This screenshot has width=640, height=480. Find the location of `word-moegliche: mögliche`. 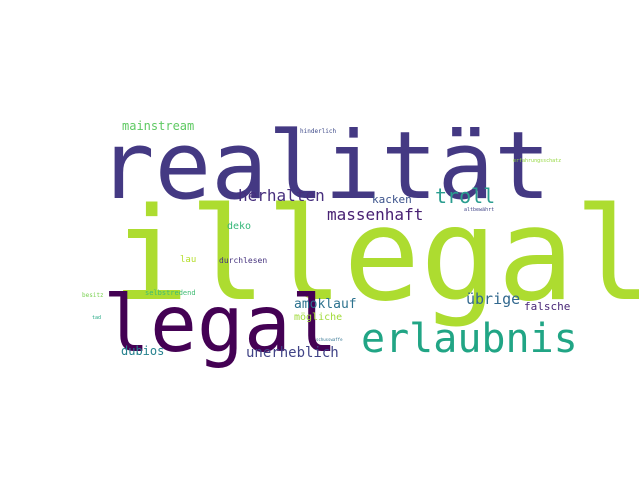

word-moegliche: mögliche is located at coordinates (318, 317).